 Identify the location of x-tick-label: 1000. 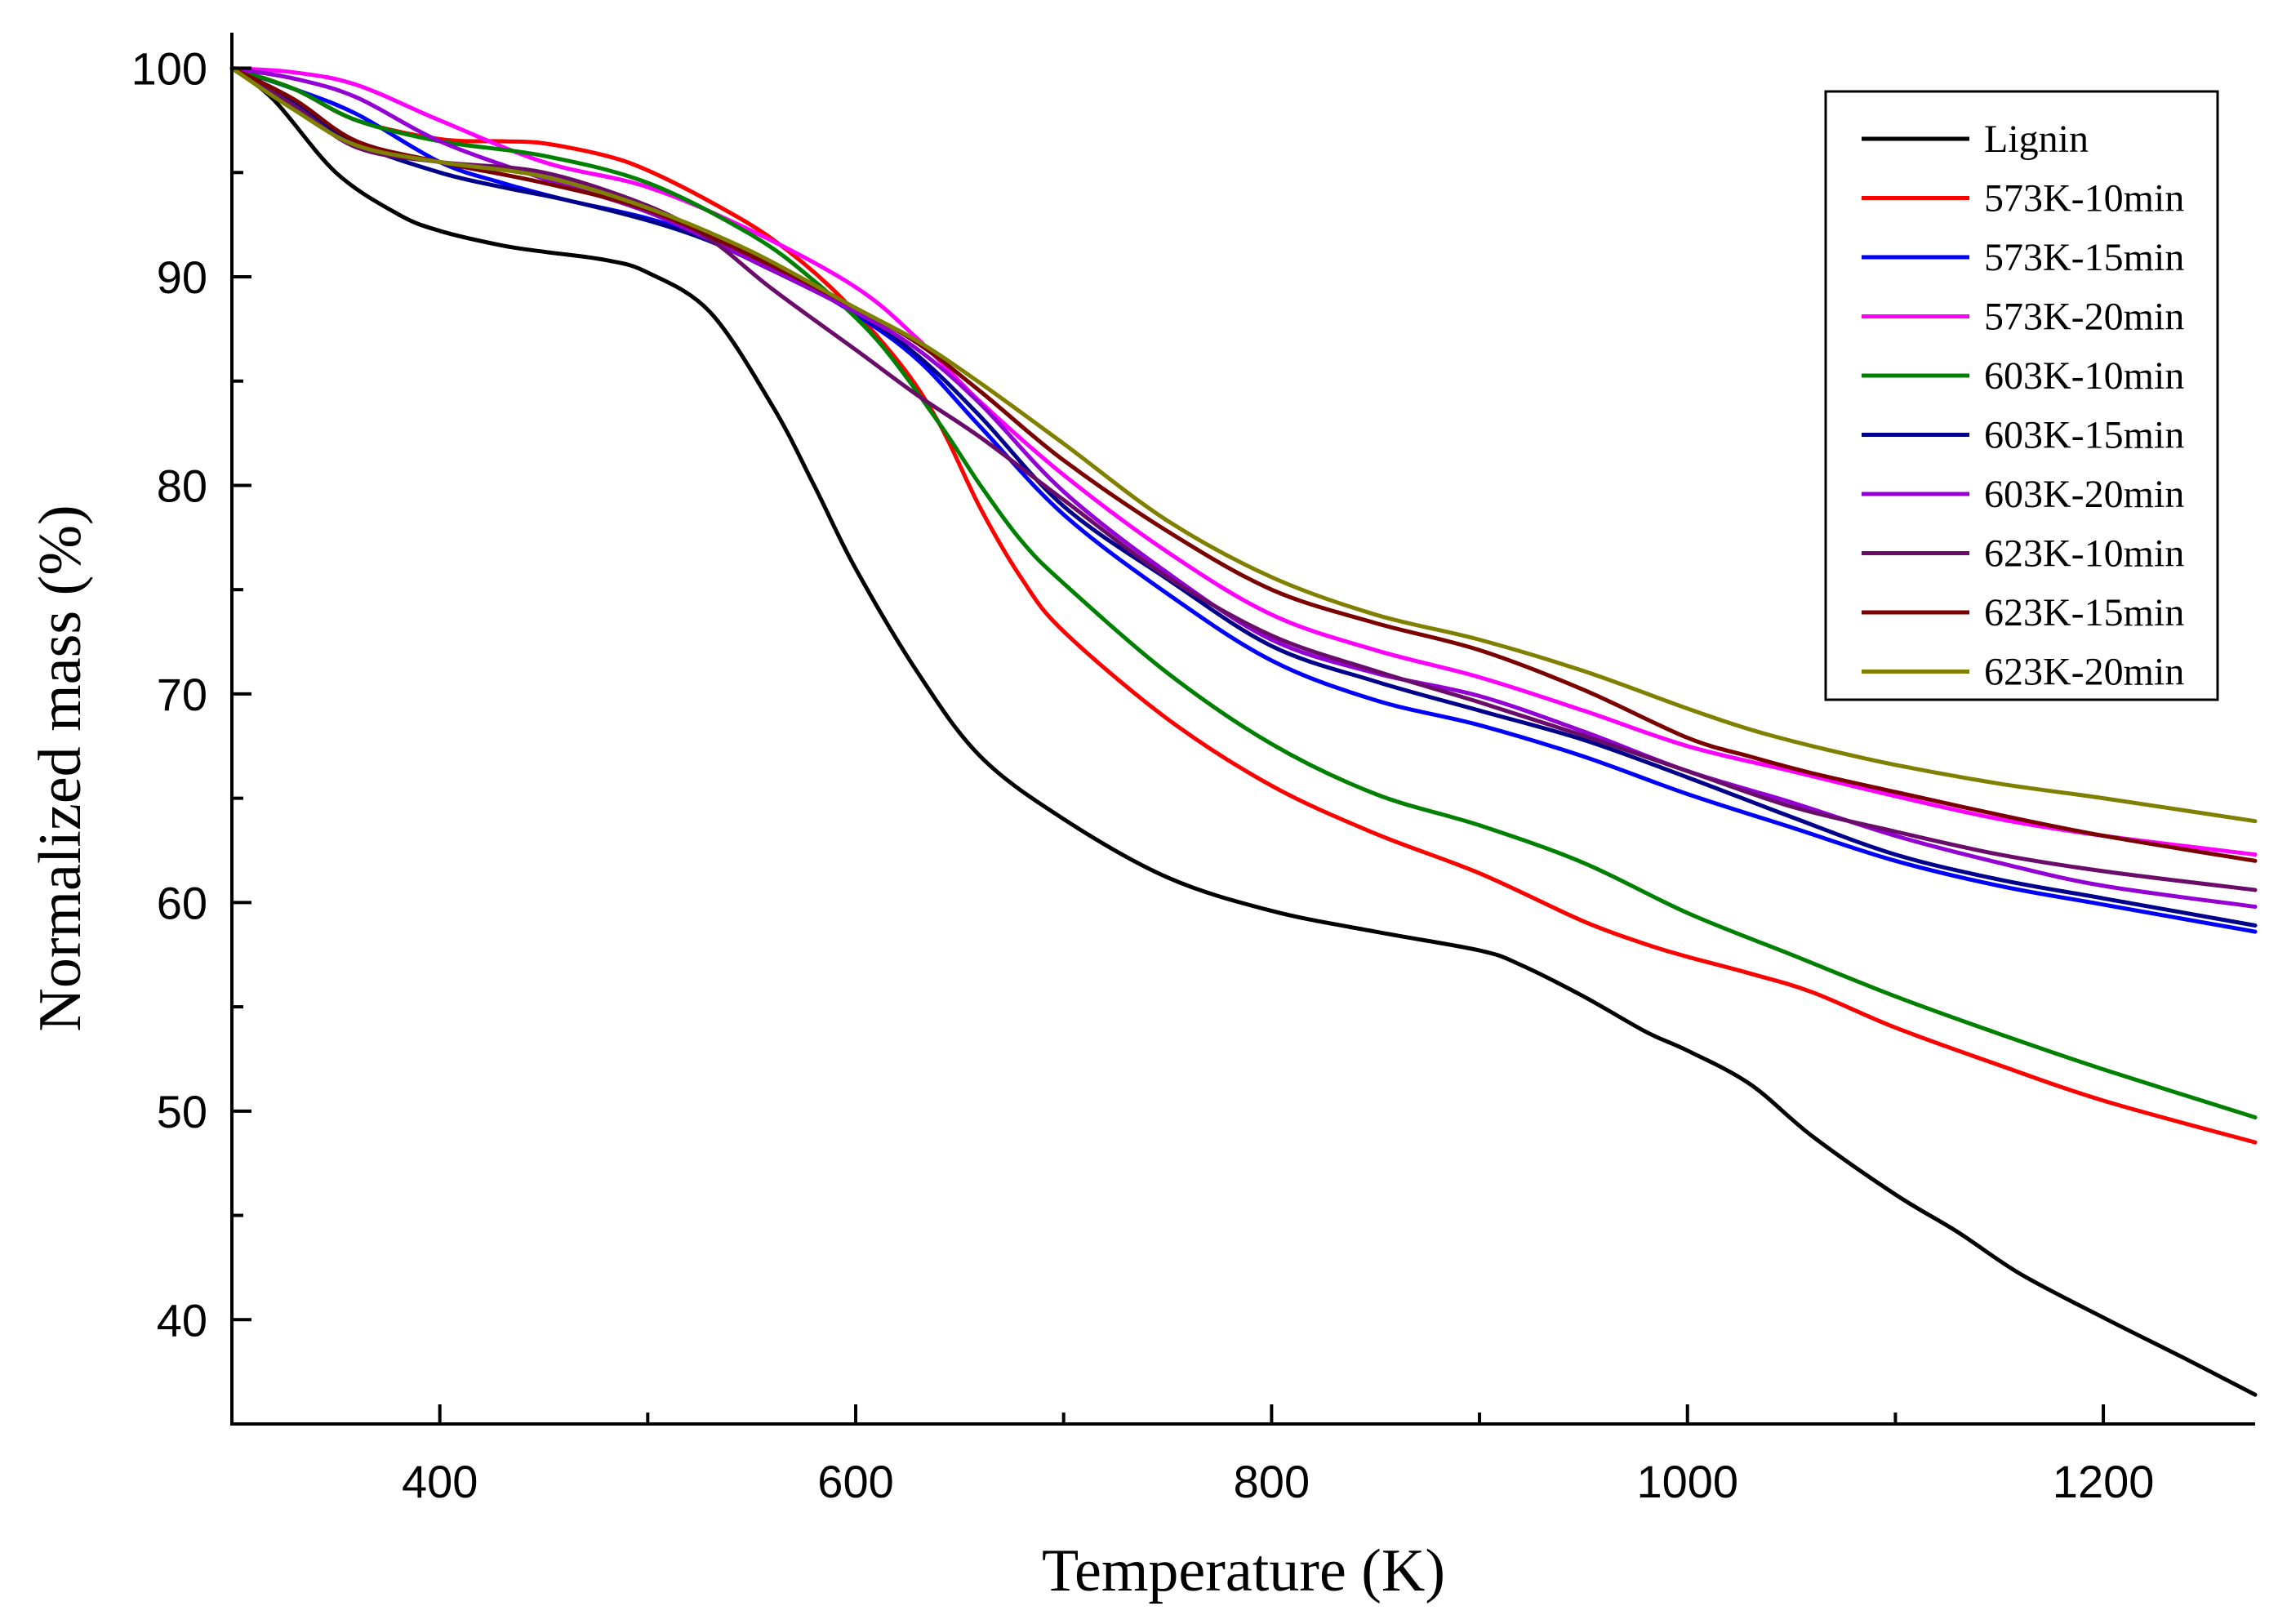
(1687, 1481).